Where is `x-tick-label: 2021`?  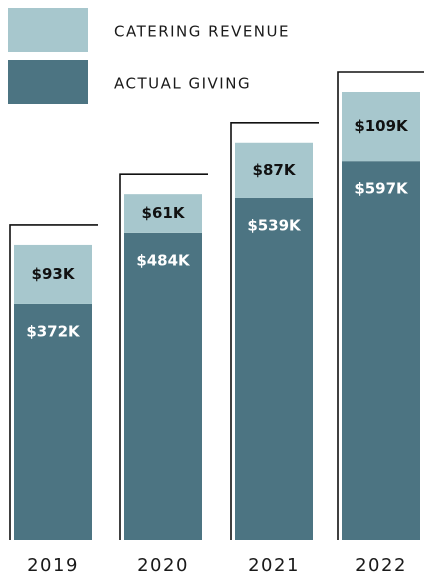
x-tick-label: 2021 is located at coordinates (274, 565).